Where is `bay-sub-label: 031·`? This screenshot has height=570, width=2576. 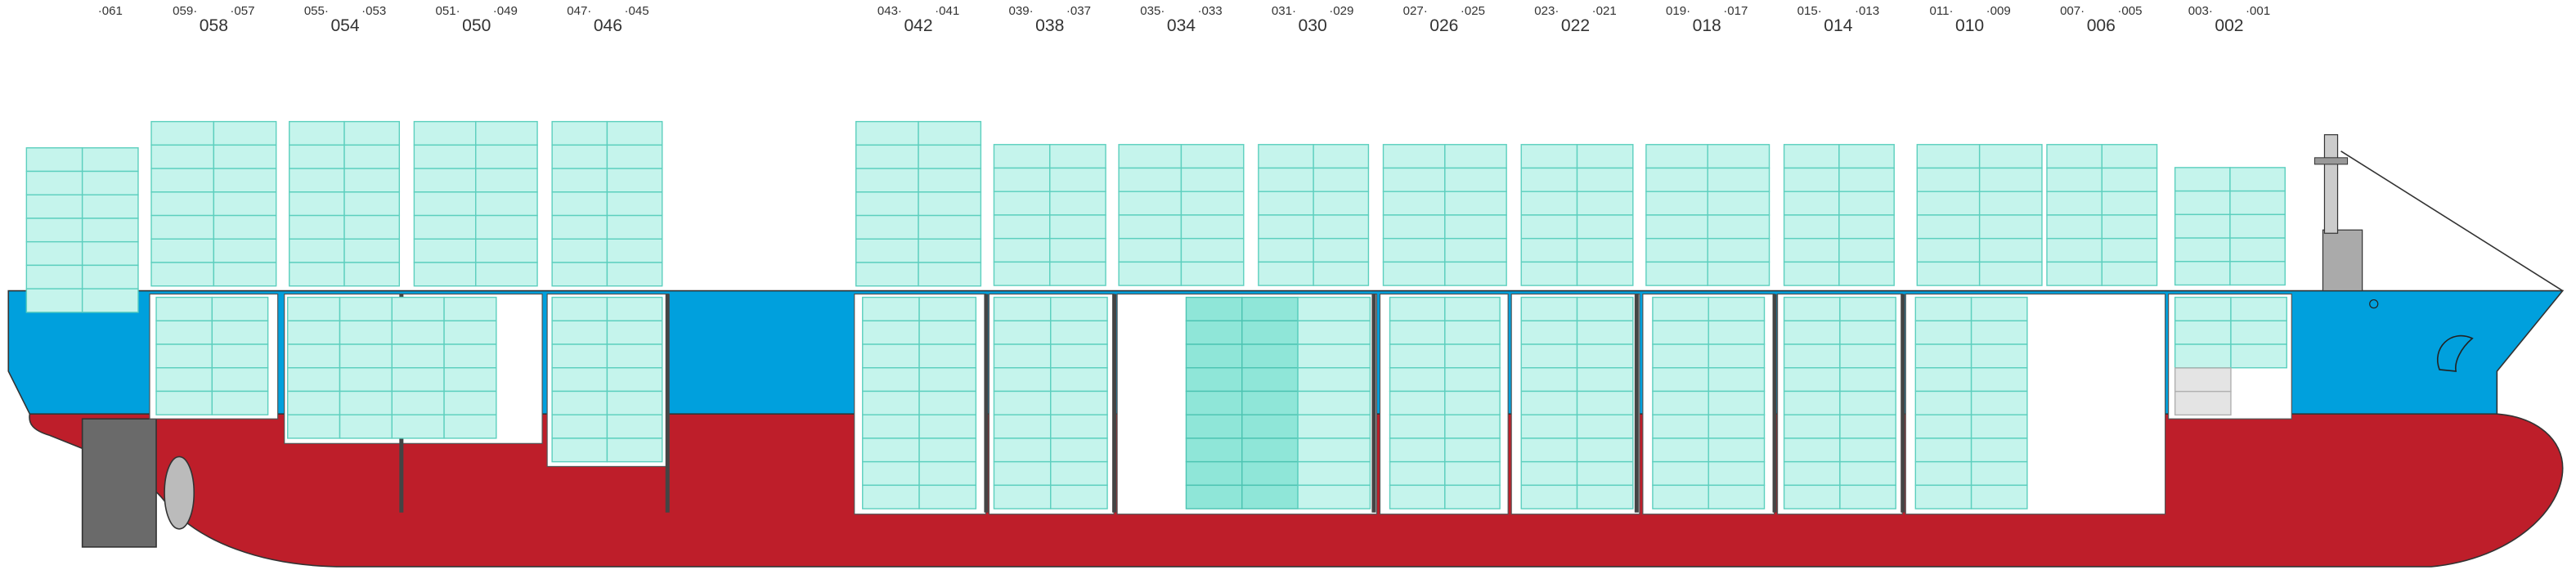
bay-sub-label: 031· is located at coordinates (1284, 11).